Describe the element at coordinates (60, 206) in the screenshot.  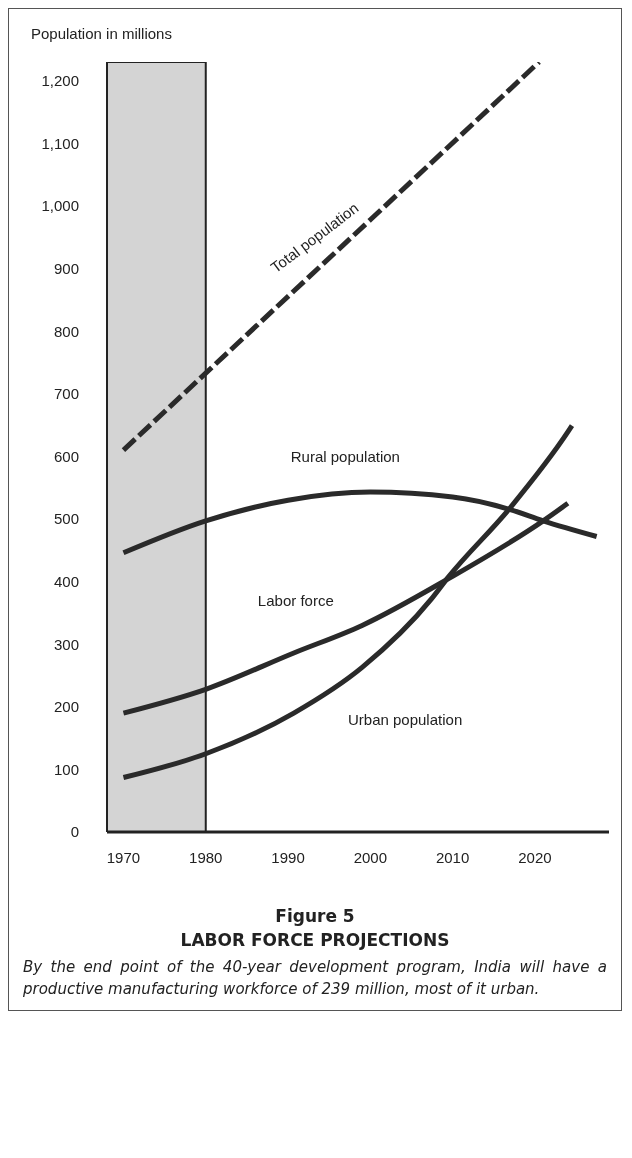
I see `y-tick-label: 1,000` at that location.